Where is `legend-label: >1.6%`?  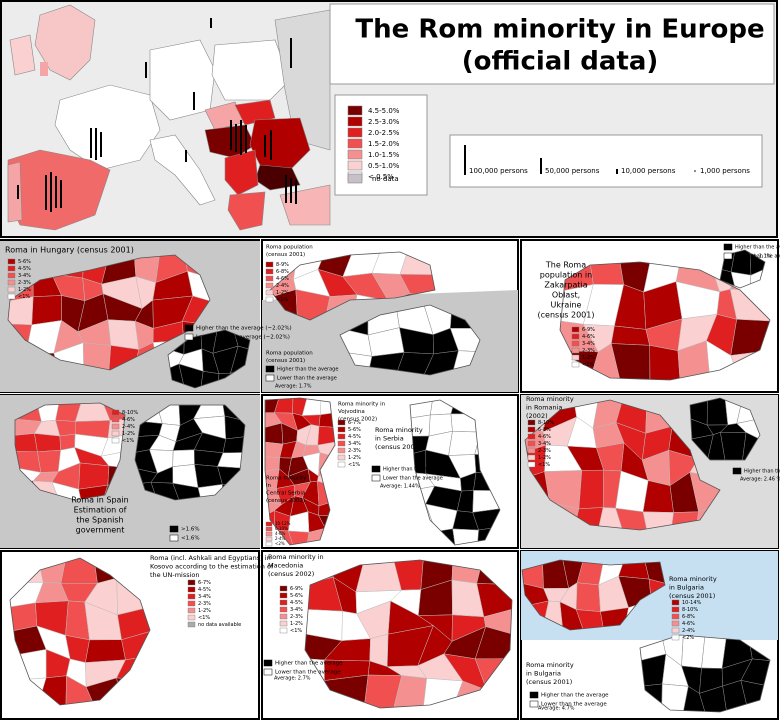
legend-label: >1.6% is located at coordinates (190, 530).